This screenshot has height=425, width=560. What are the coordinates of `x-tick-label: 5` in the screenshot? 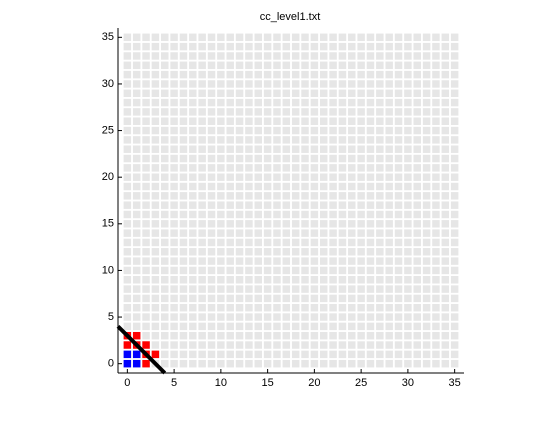 It's located at (174, 383).